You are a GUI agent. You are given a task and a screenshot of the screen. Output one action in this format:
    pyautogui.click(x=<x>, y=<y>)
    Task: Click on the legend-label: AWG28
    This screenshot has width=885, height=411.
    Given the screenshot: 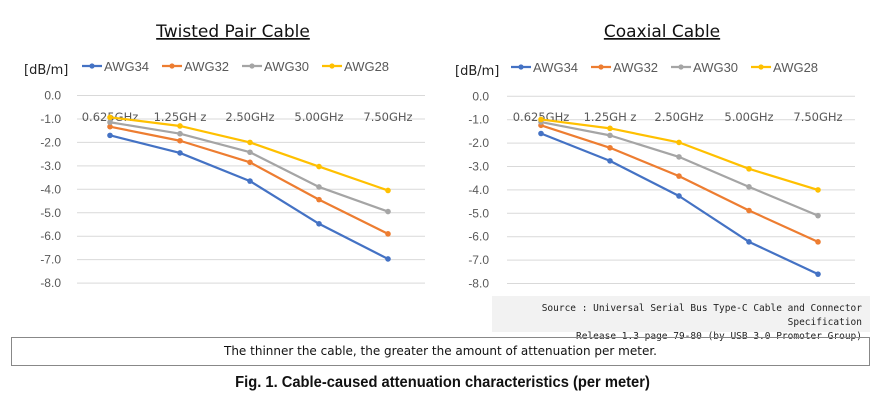 What is the action you would take?
    pyautogui.click(x=366, y=66)
    